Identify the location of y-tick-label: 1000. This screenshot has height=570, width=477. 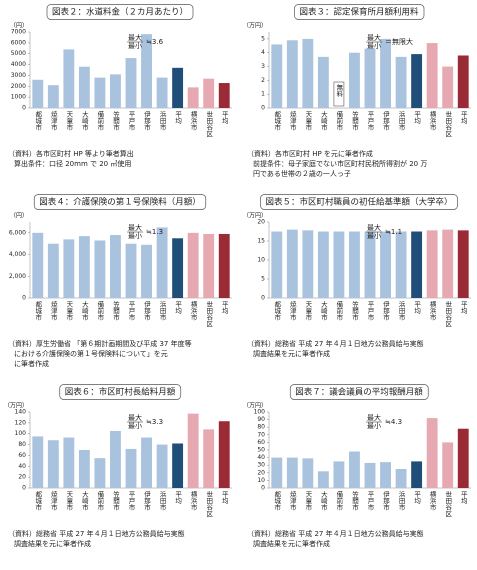
(18, 97).